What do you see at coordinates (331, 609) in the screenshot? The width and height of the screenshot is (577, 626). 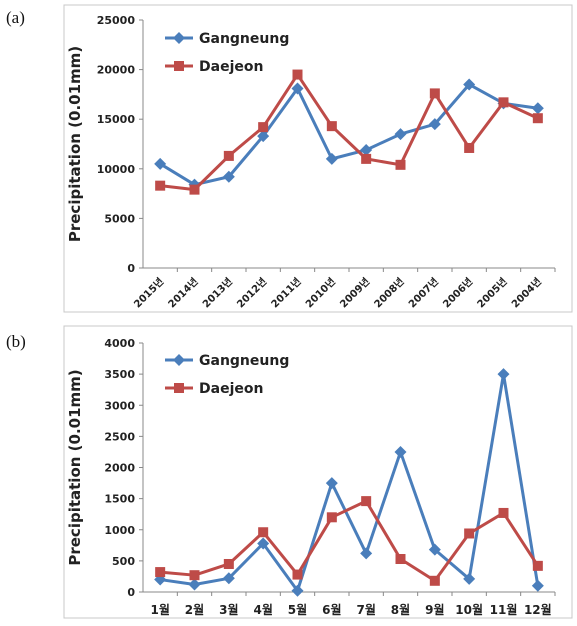 I see `x-tick-label: 6월` at bounding box center [331, 609].